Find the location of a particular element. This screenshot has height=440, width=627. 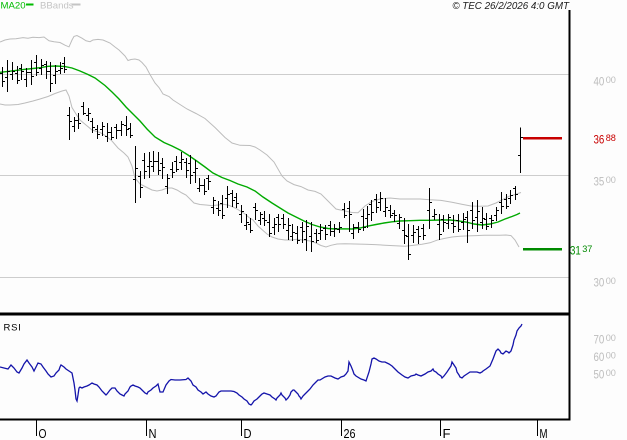

svg-text: O is located at coordinates (43, 433).